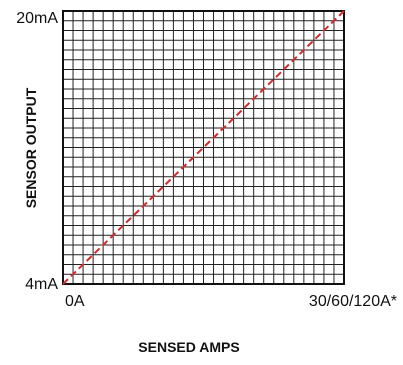  What do you see at coordinates (75, 301) in the screenshot?
I see `x-tick-label-min: 0A` at bounding box center [75, 301].